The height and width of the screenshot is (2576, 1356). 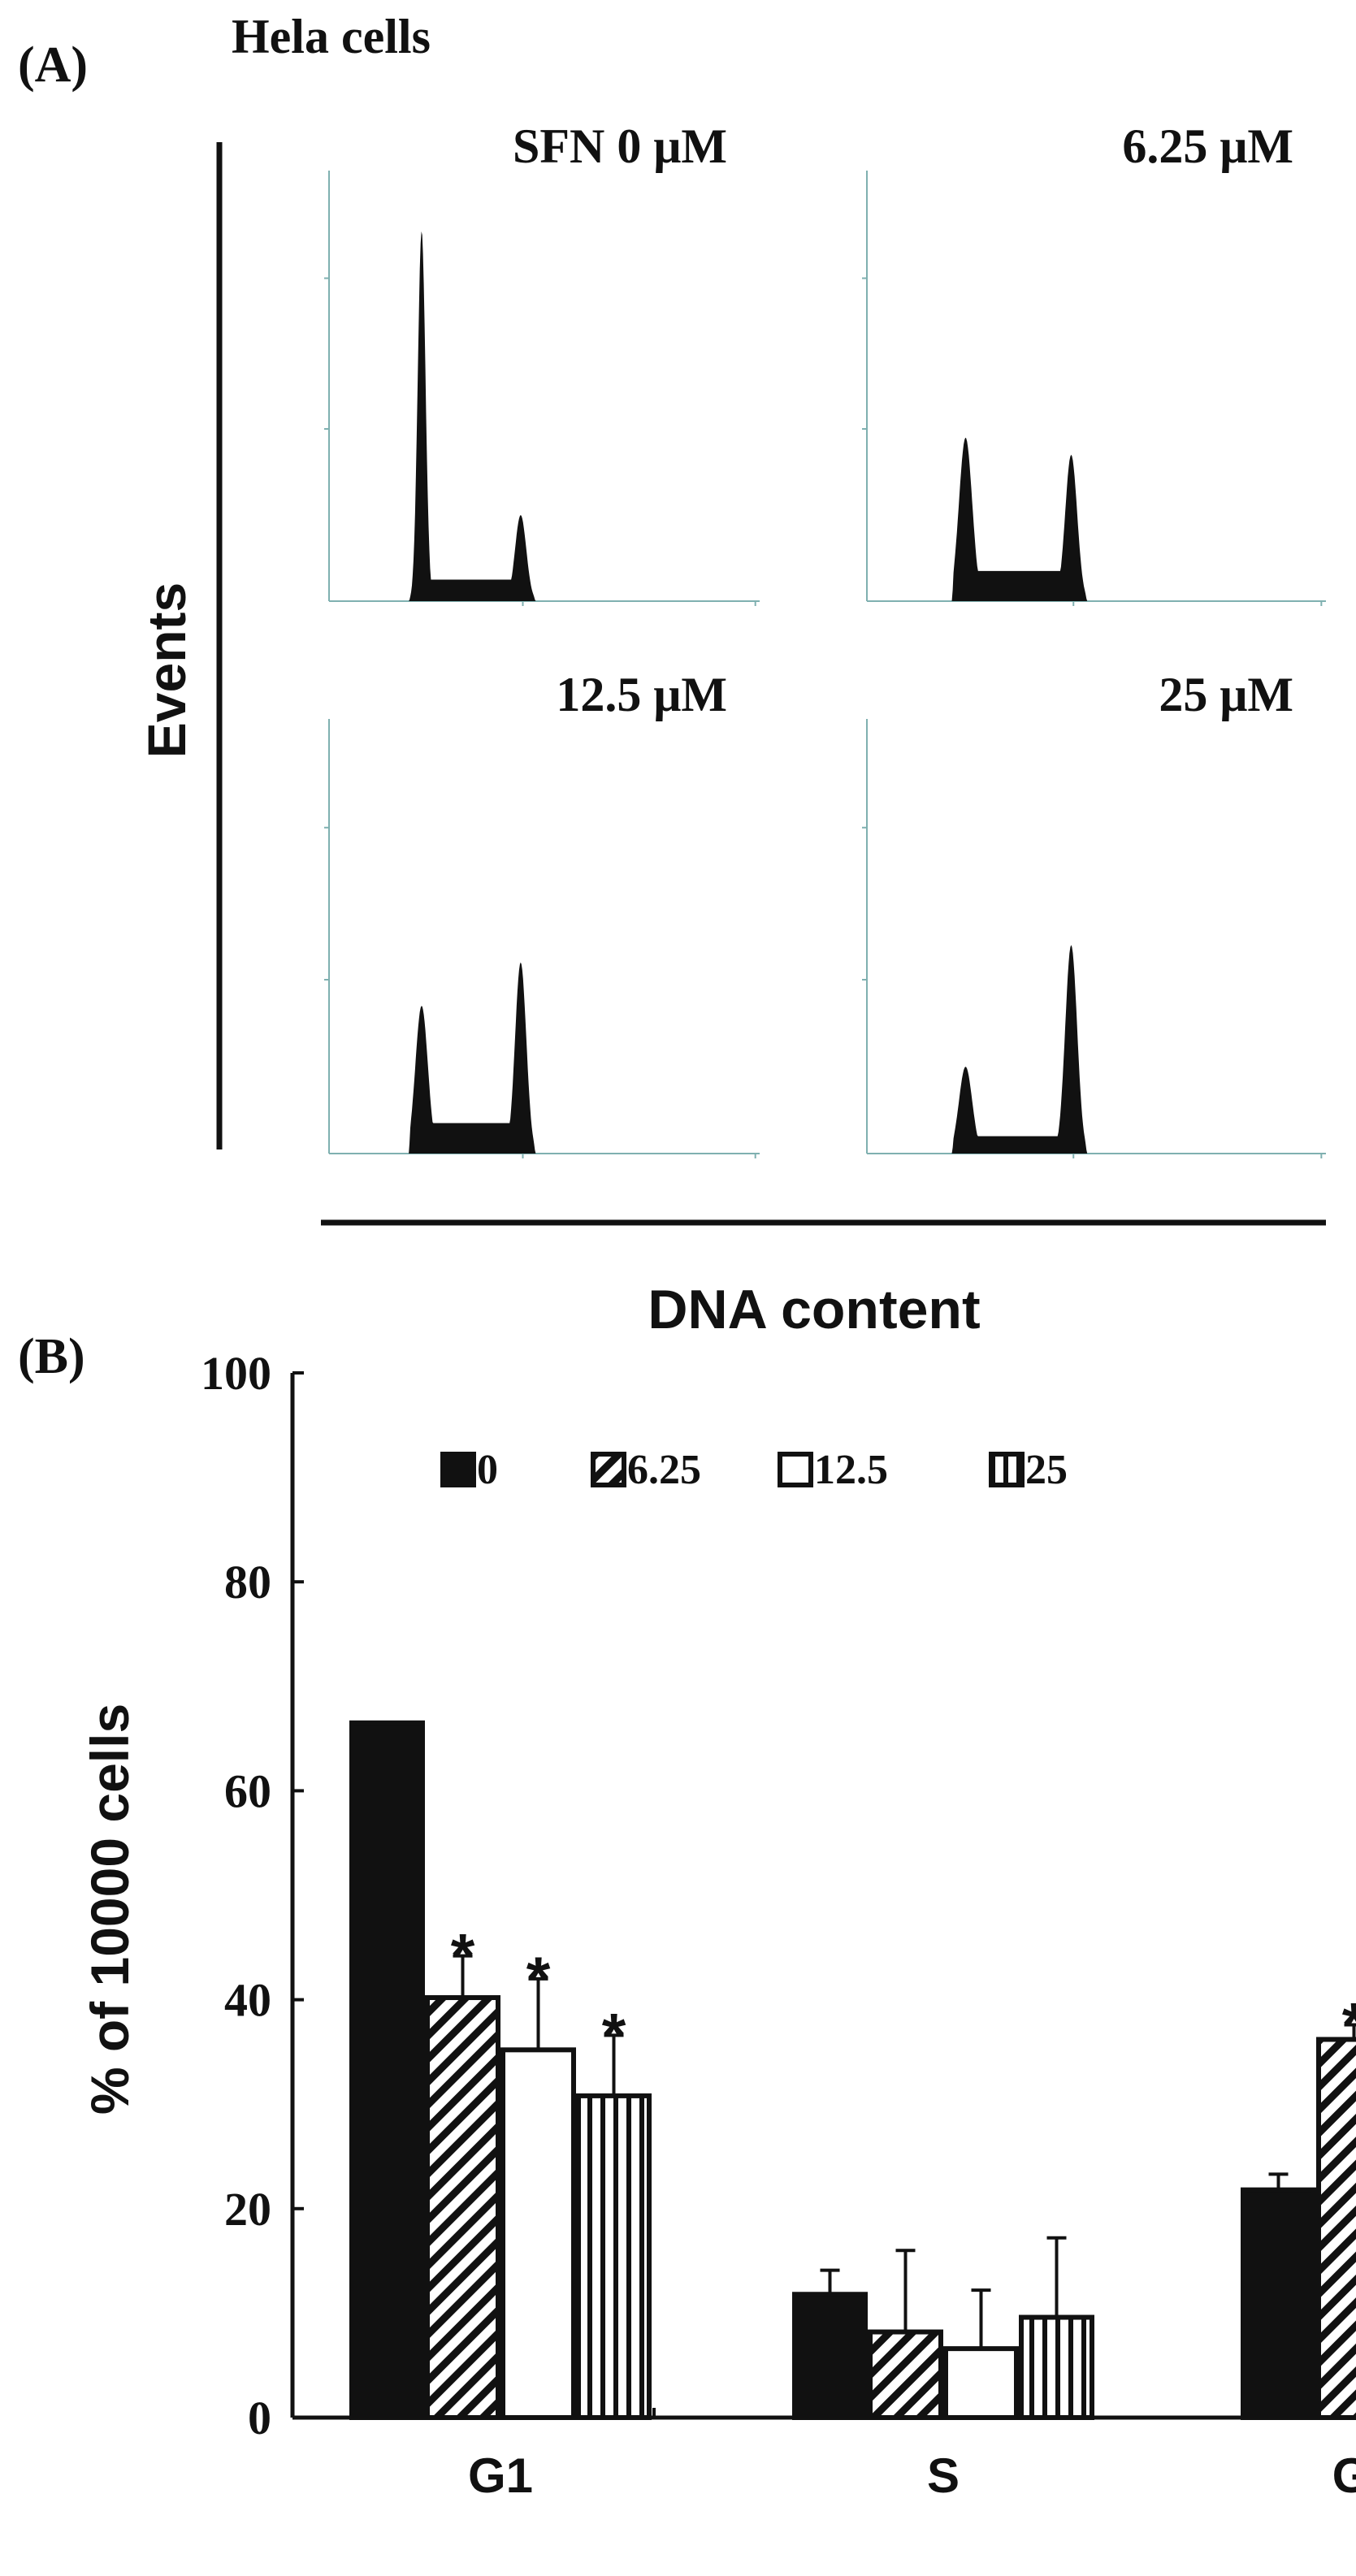 I want to click on legend-item: 6.25, so click(x=646, y=1470).